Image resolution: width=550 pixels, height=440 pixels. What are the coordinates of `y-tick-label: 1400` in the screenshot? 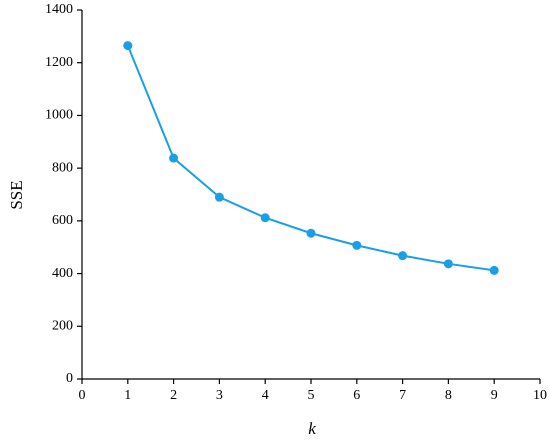 It's located at (59, 9).